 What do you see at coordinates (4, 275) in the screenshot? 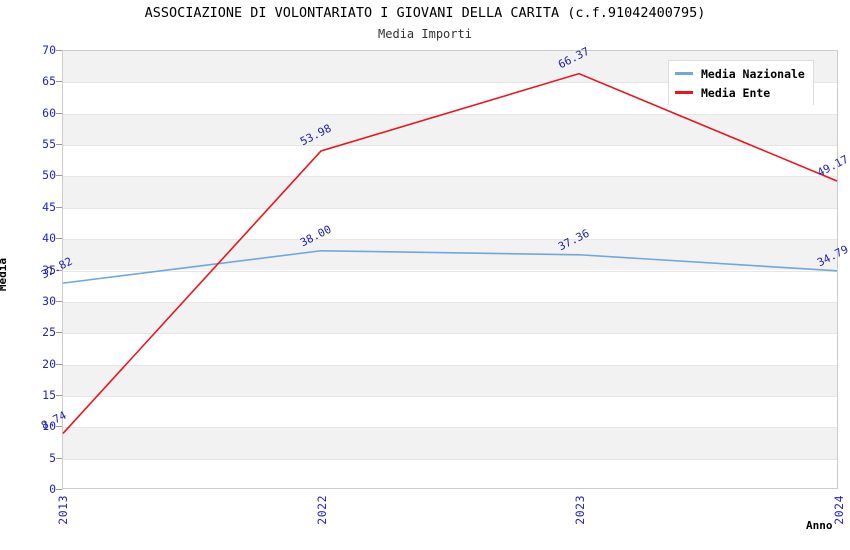
I see `y-axis-label: Media` at bounding box center [4, 275].